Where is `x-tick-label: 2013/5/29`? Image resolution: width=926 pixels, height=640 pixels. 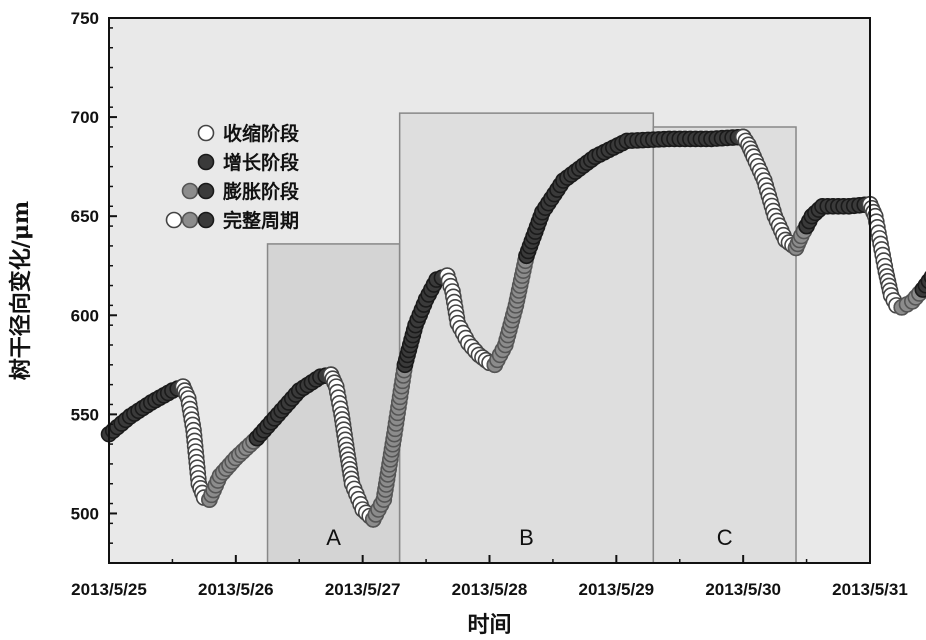
x-tick-label: 2013/5/29 is located at coordinates (617, 589).